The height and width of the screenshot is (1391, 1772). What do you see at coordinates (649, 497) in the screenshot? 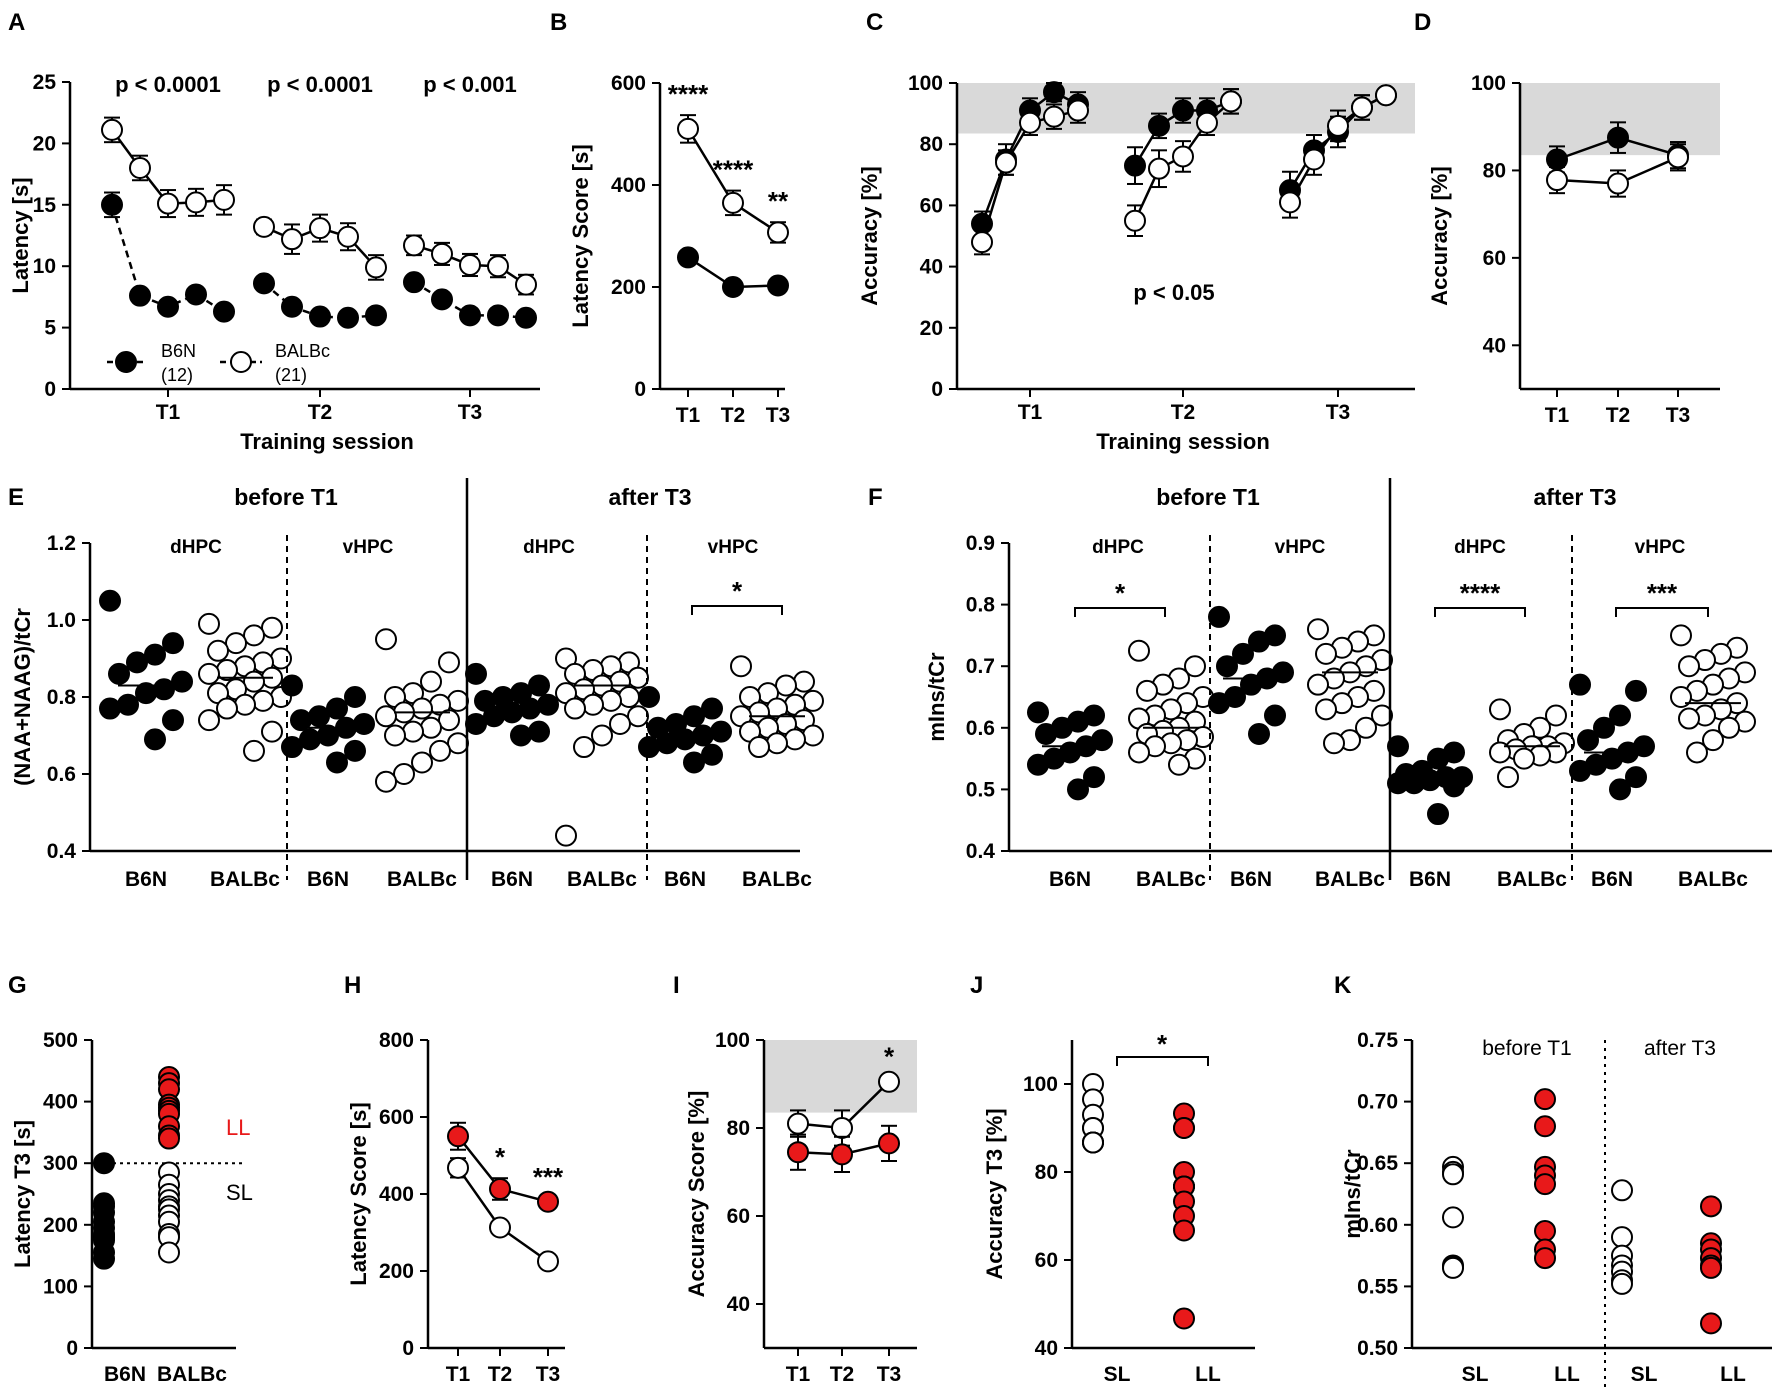
I see `section-title: after T3` at bounding box center [649, 497].